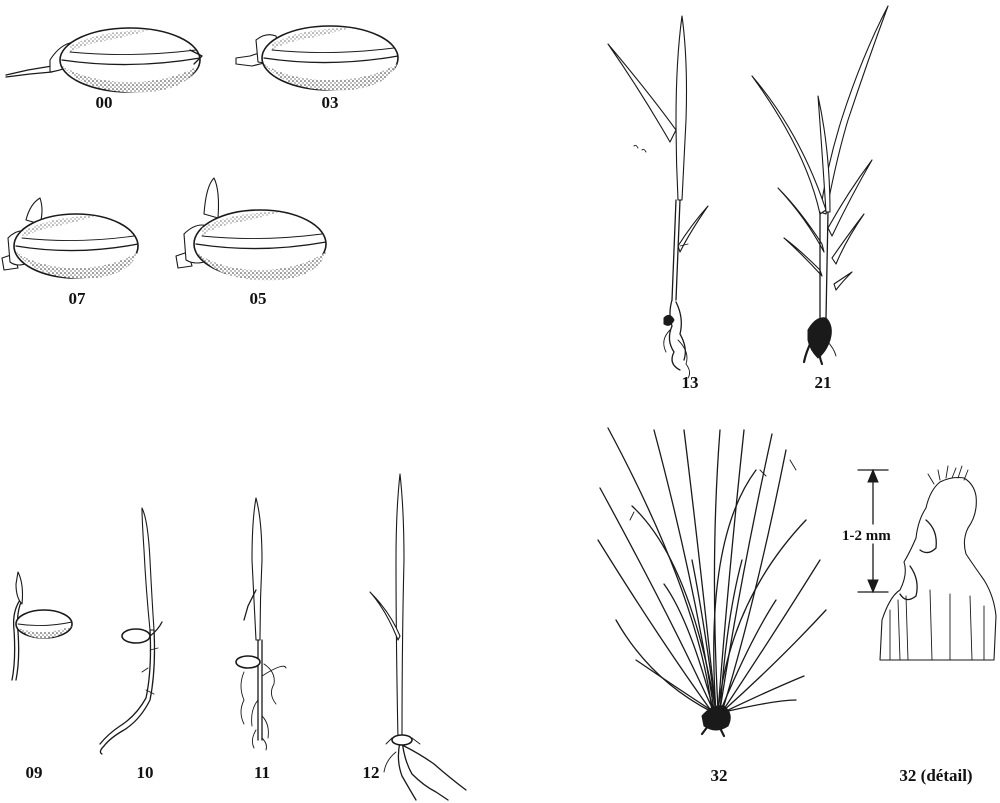 The height and width of the screenshot is (803, 1000). What do you see at coordinates (935, 775) in the screenshot?
I see `stage-label-32-detail: 32 (détail)` at bounding box center [935, 775].